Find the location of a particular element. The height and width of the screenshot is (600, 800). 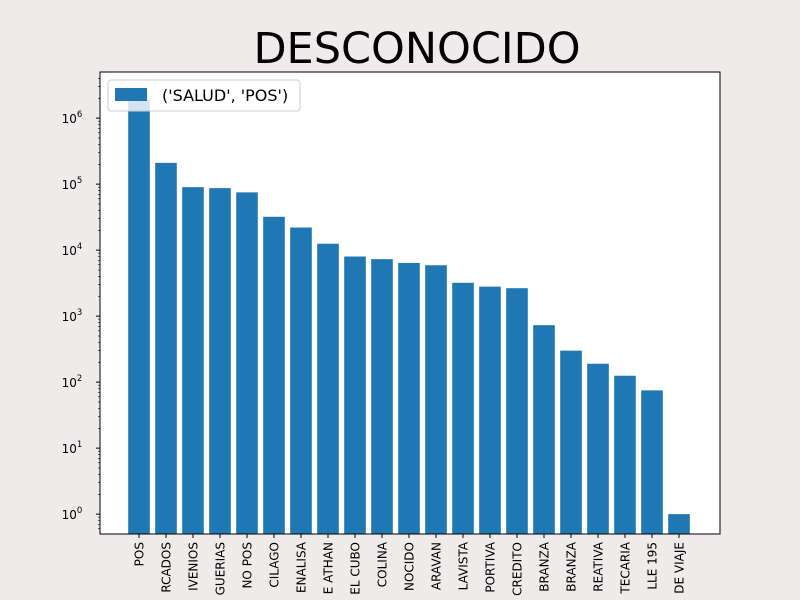

x-tick-label: NOCIDO is located at coordinates (410, 566).